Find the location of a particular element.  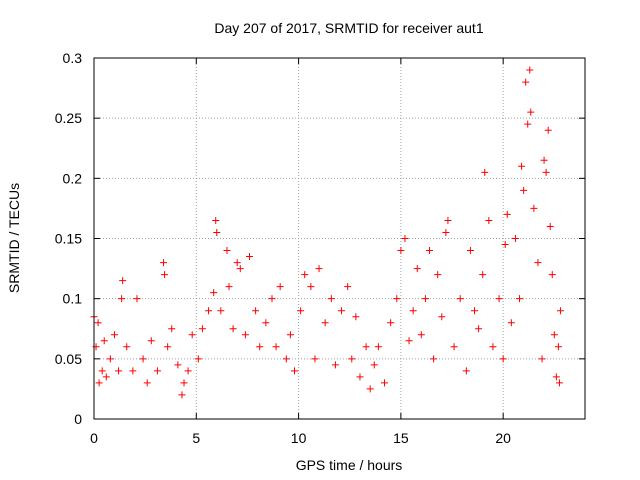

y-tick-label: 0.05 is located at coordinates (68, 359).